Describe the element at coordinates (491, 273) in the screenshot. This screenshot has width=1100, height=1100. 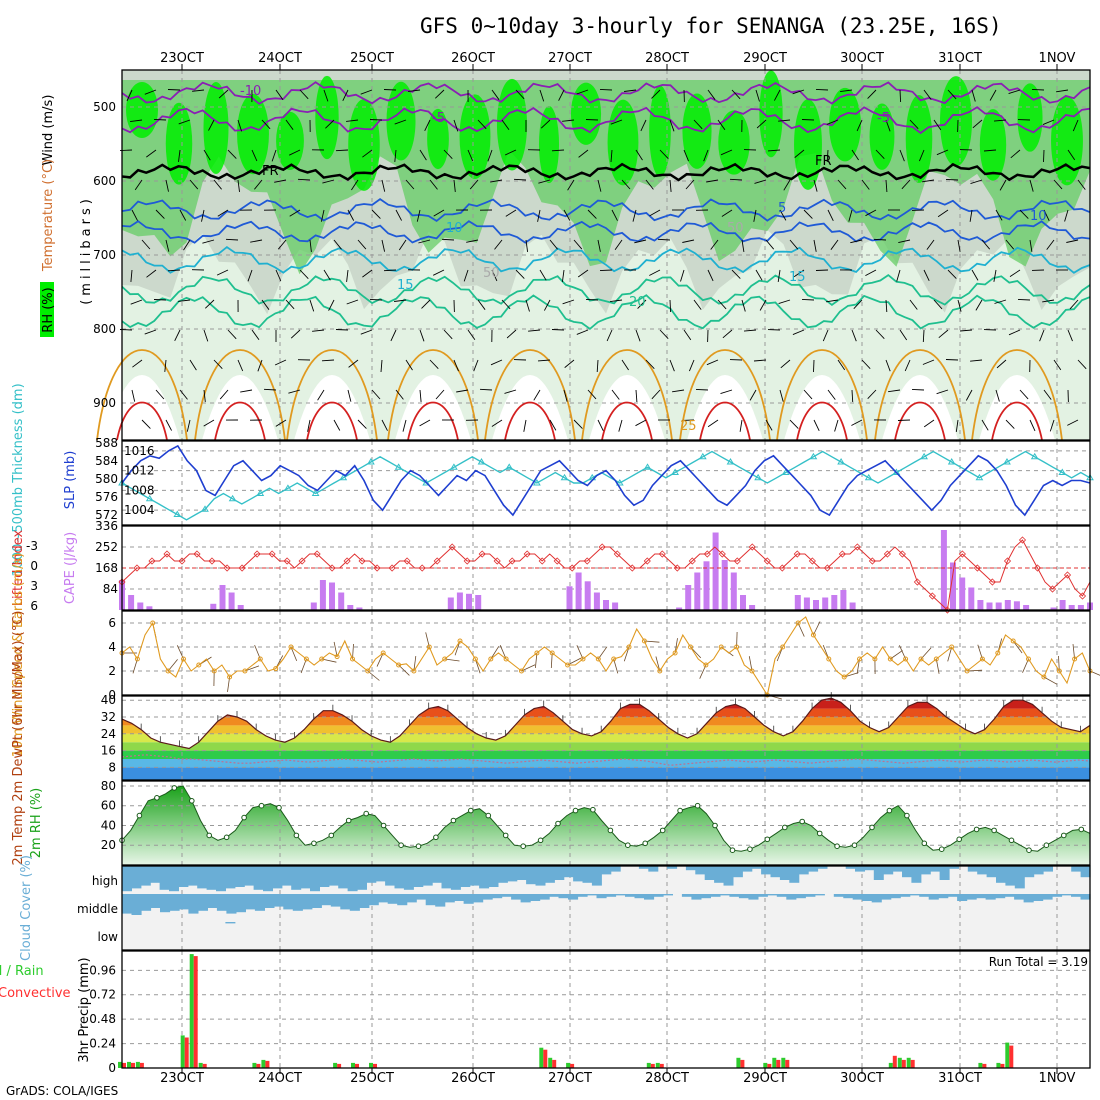
I see `contour-label: 50` at that location.